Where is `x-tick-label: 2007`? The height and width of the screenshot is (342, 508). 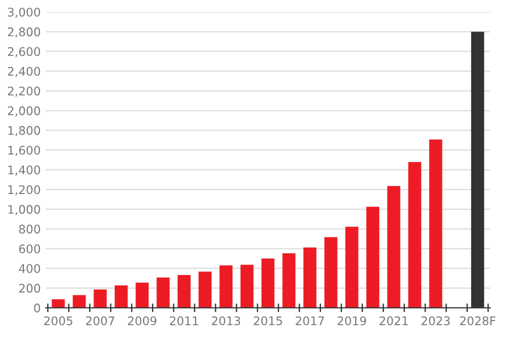 x-tick-label: 2007 is located at coordinates (100, 321).